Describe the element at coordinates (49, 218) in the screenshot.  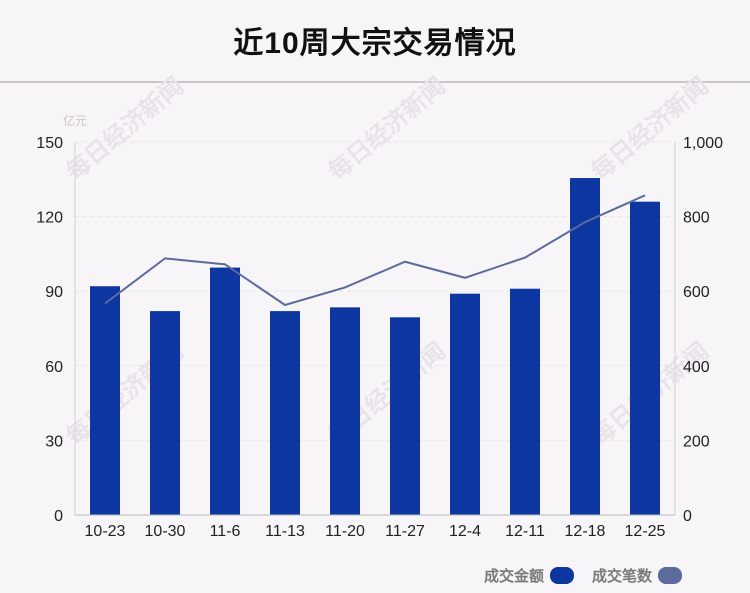
I see `left-tick-label: 120` at that location.